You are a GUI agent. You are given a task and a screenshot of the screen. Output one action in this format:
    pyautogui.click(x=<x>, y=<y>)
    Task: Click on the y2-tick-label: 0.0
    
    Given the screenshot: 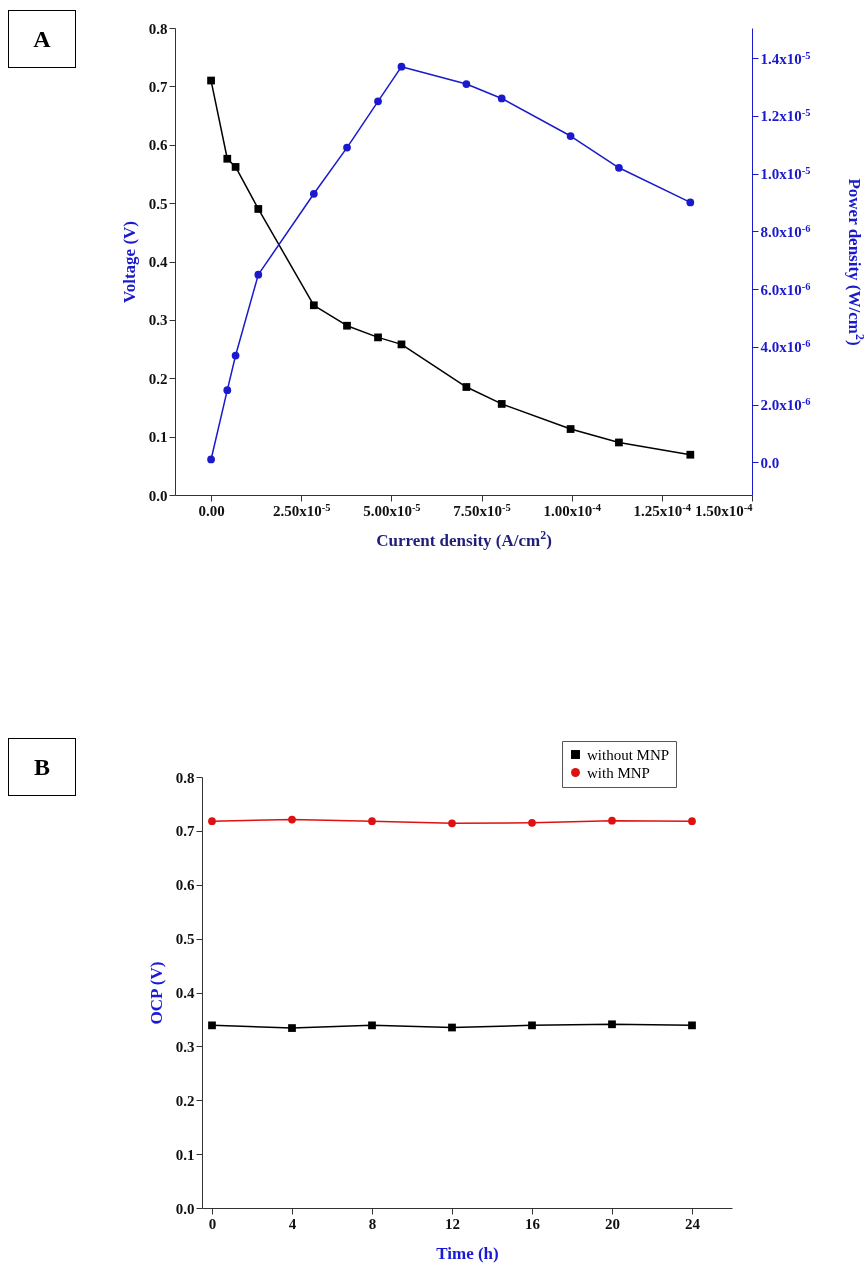 What is the action you would take?
    pyautogui.click(x=770, y=462)
    